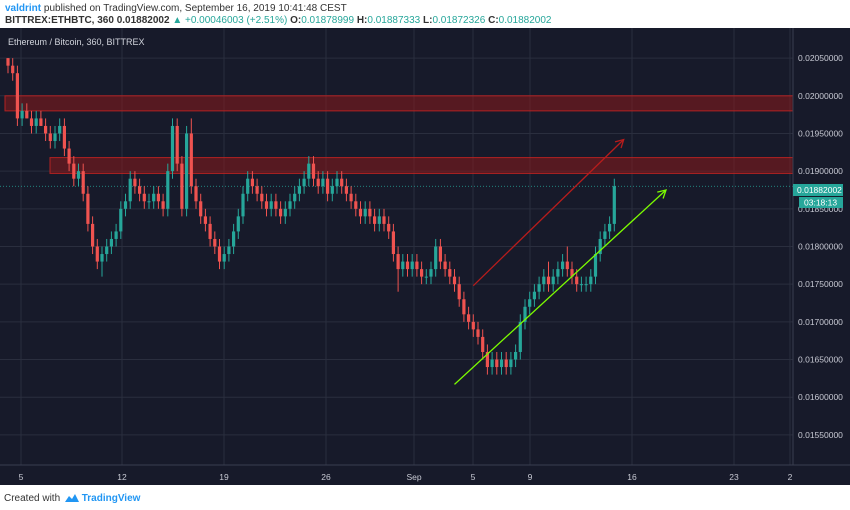 This screenshot has height=510, width=850. Describe the element at coordinates (399, 134) in the screenshot. I see `resistance-zones` at that location.